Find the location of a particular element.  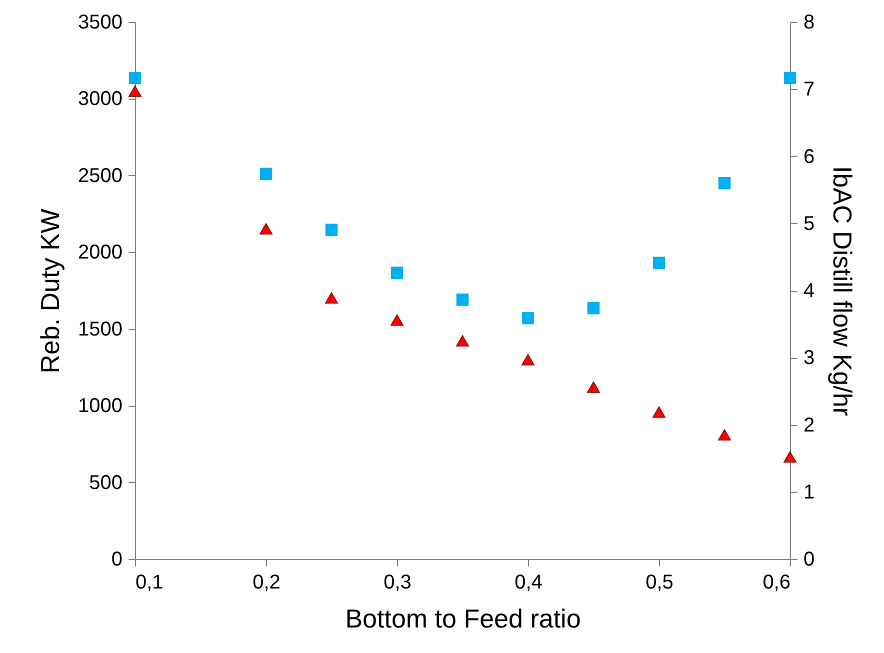

x-tick-label: 0,6 is located at coordinates (776, 583).